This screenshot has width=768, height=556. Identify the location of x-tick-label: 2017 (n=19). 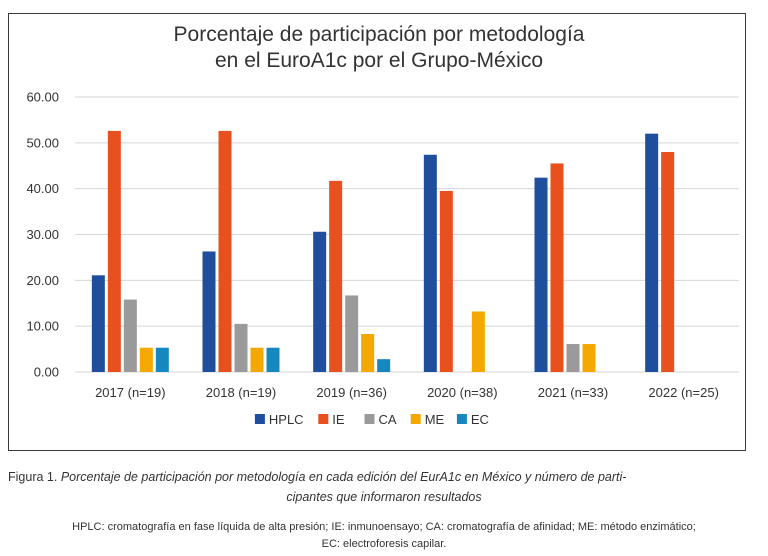
(130, 392).